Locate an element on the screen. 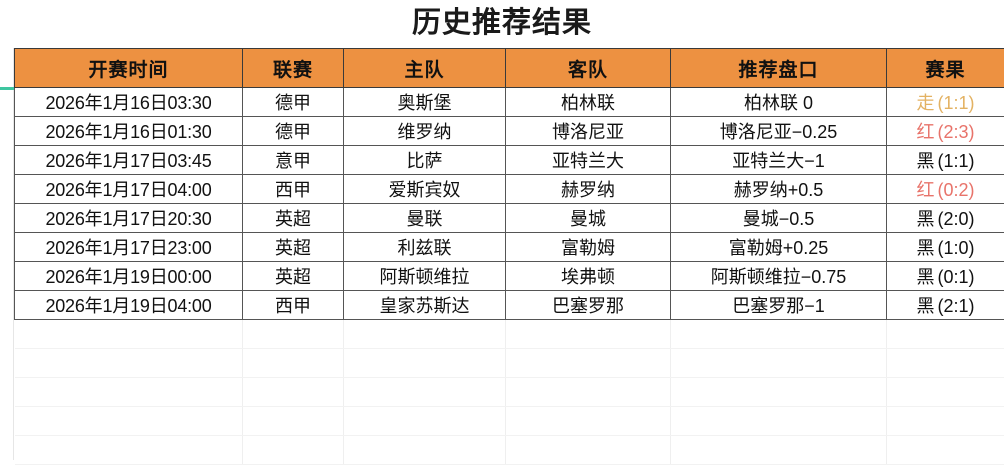 This screenshot has width=1004, height=465. cell-home-team: 爱斯宾奴 is located at coordinates (425, 189).